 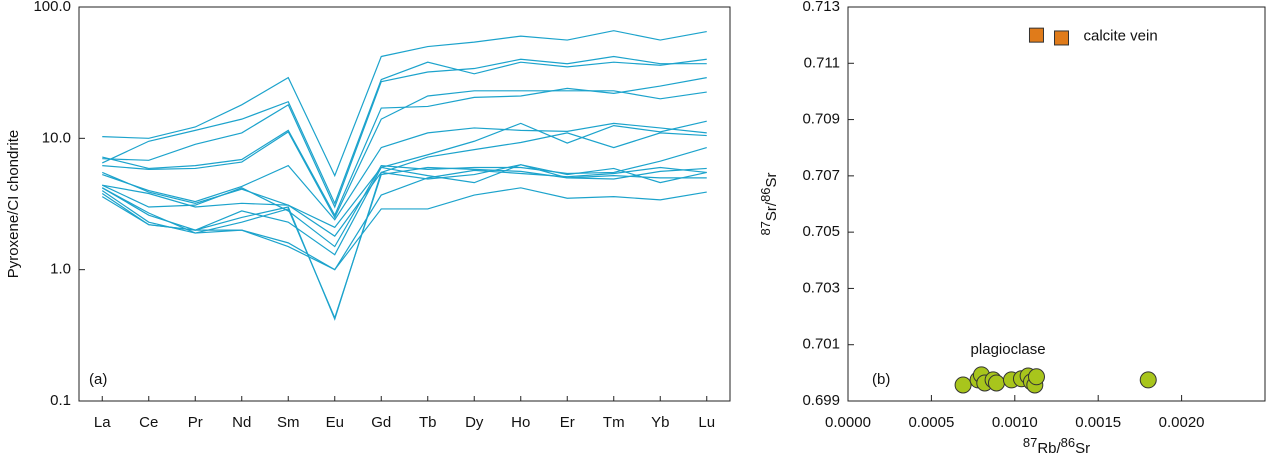 I want to click on panel-label: (a), so click(x=98, y=379).